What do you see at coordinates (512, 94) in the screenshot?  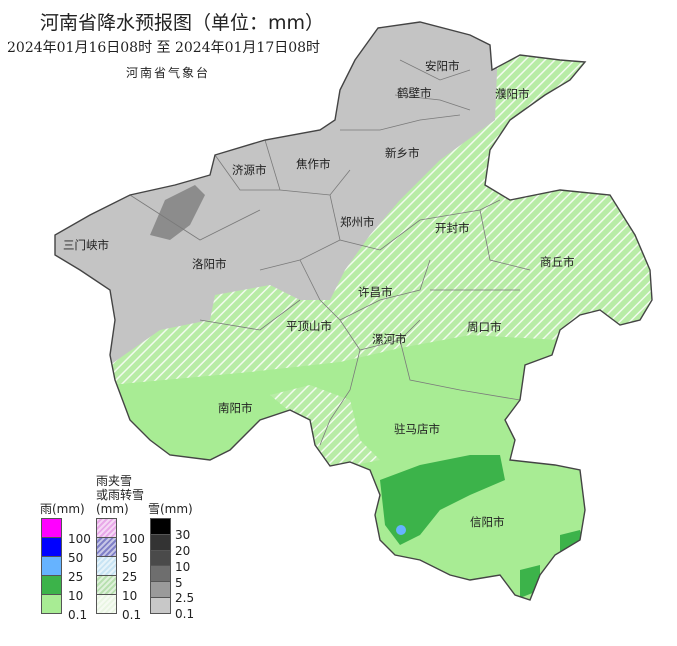 I see `city-puyang: 濮阳市` at bounding box center [512, 94].